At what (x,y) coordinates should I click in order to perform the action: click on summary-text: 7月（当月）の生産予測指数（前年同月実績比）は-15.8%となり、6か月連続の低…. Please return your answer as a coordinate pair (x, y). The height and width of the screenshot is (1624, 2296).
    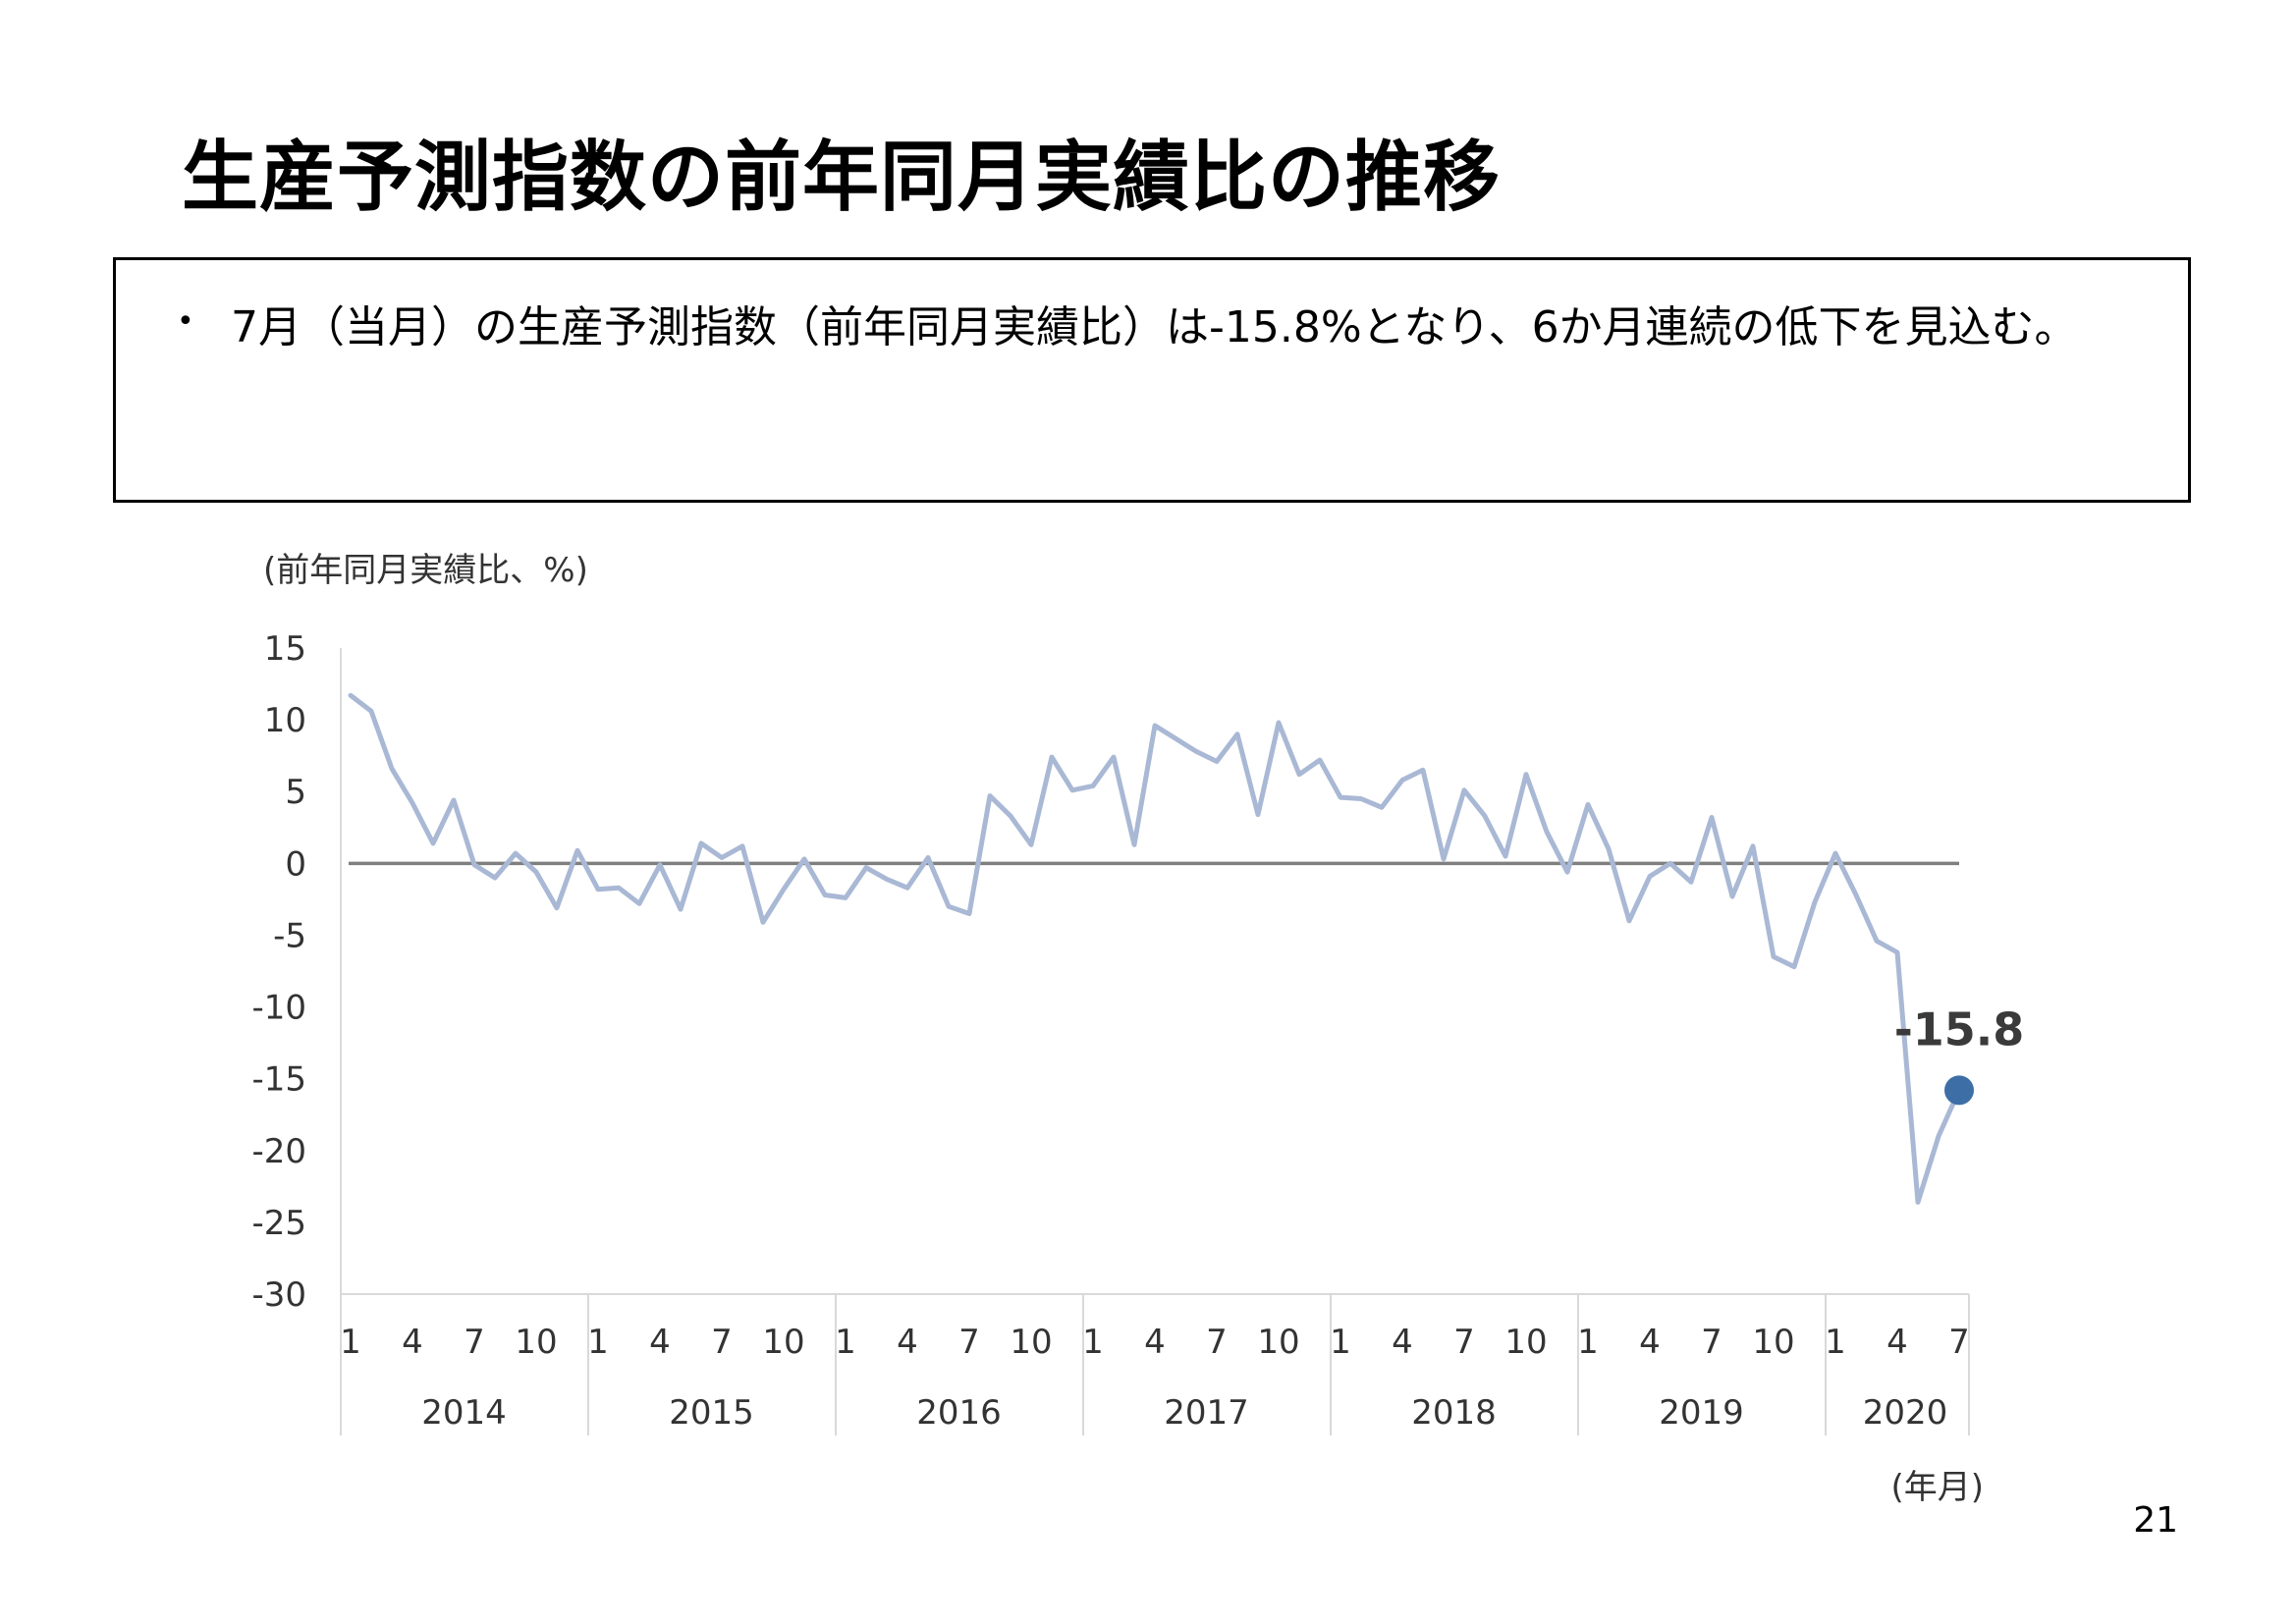
    Looking at the image, I should click on (1154, 327).